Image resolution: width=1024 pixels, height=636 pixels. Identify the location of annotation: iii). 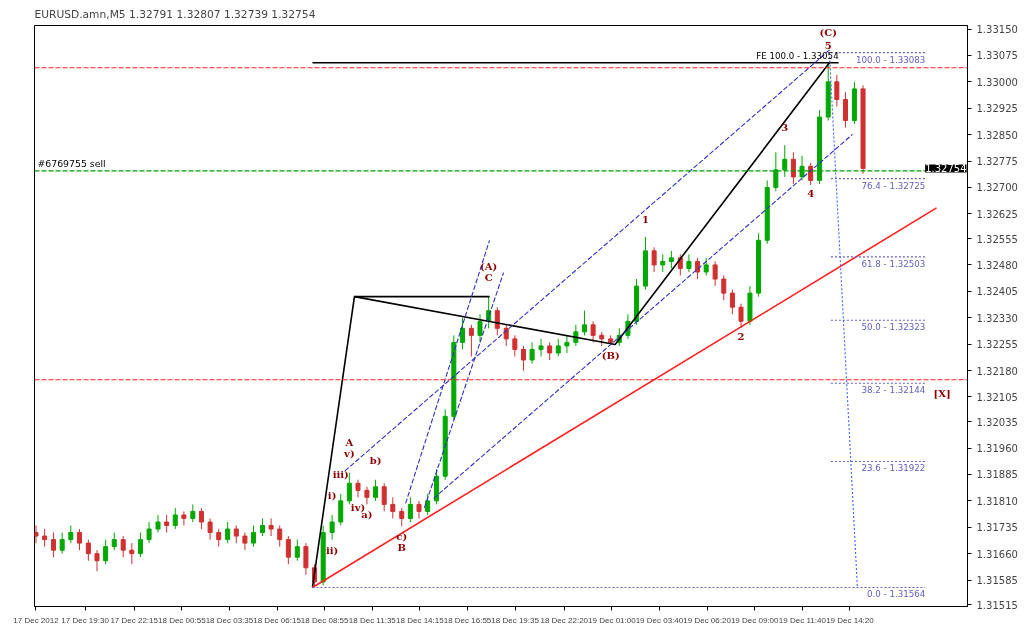
(340, 474).